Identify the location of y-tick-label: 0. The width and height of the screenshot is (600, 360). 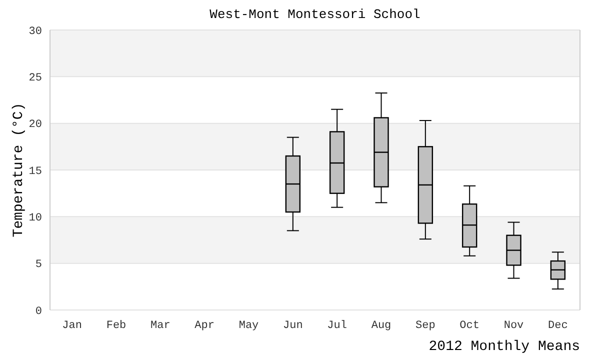
(38, 312).